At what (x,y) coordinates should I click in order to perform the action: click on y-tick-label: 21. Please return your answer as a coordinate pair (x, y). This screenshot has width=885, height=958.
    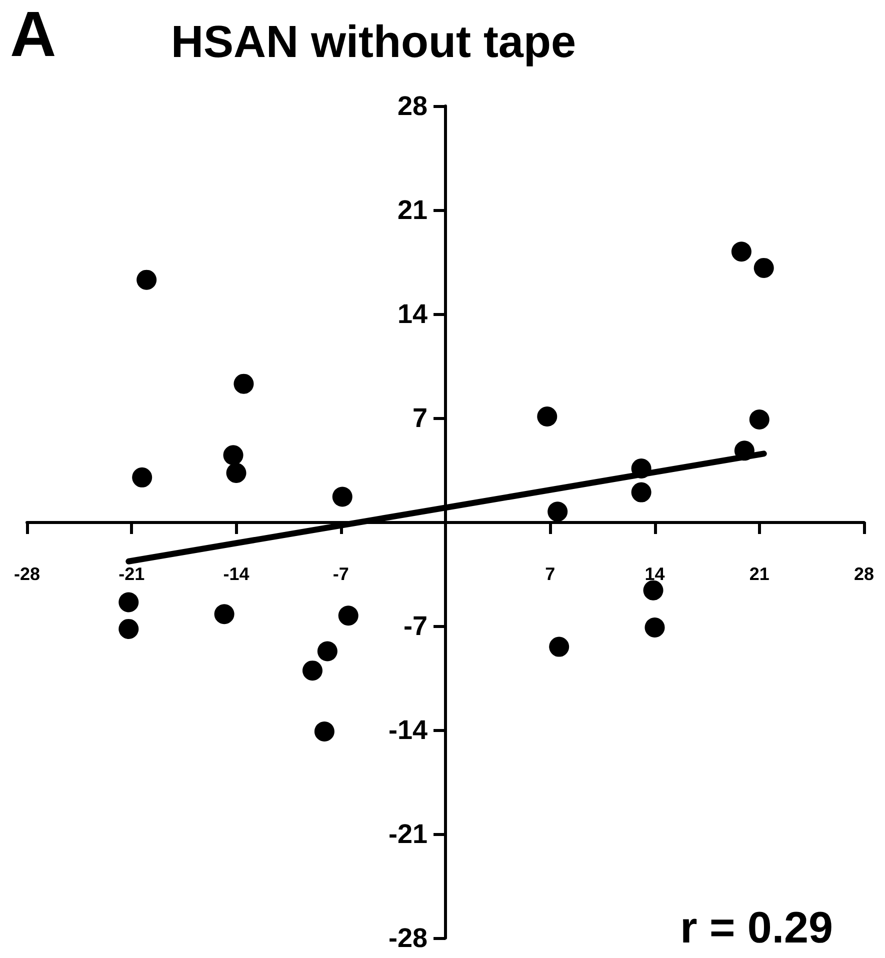
    Looking at the image, I should click on (412, 210).